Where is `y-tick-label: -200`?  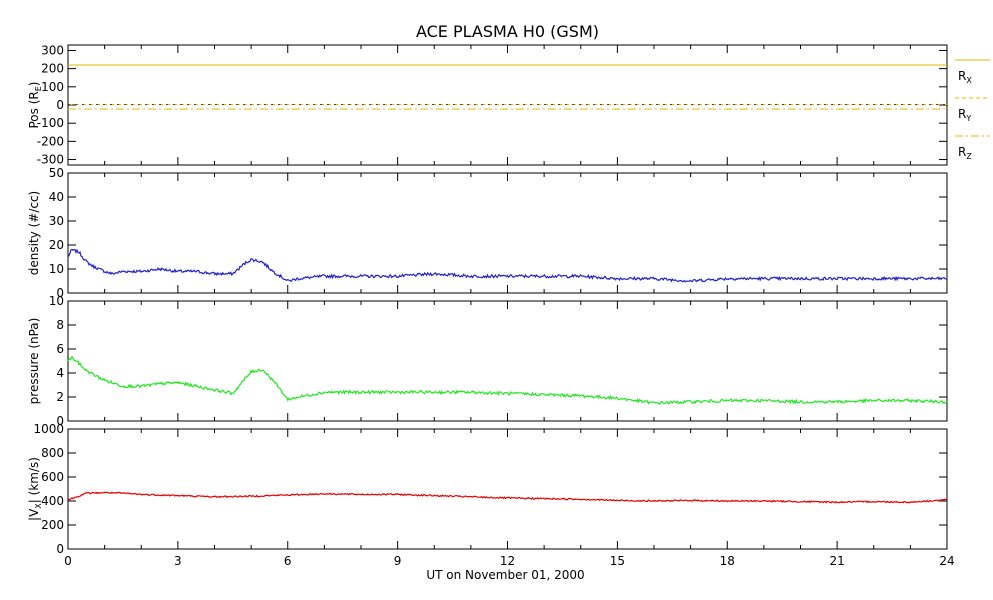 y-tick-label: -200 is located at coordinates (50, 141).